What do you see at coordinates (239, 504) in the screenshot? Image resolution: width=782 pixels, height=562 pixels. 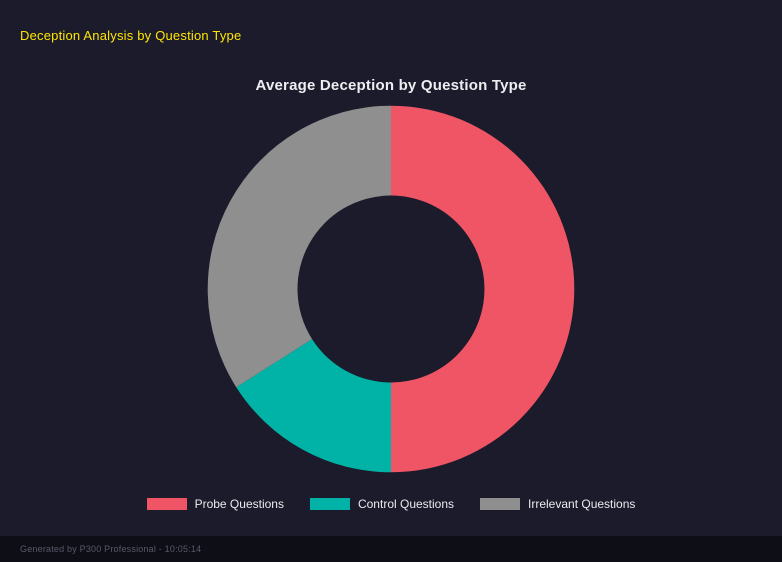 I see `legend-label: Probe Questions` at bounding box center [239, 504].